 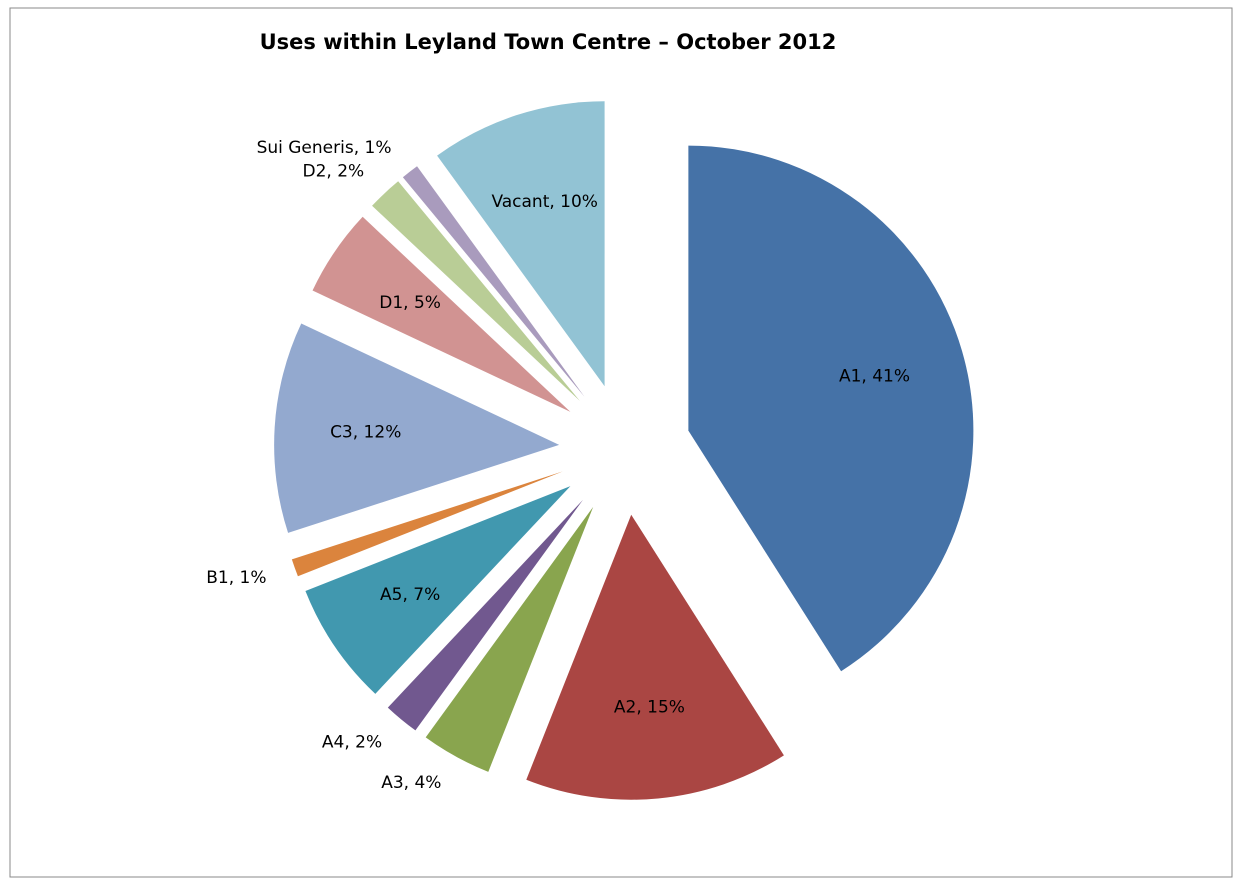 What do you see at coordinates (334, 171) in the screenshot?
I see `data-label: D2, 2%` at bounding box center [334, 171].